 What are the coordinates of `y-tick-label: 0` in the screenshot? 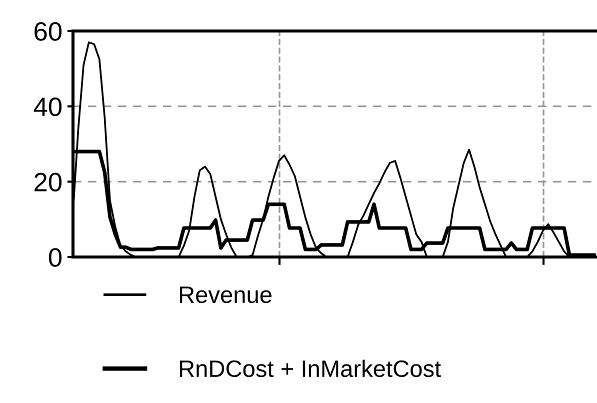 It's located at (55, 257).